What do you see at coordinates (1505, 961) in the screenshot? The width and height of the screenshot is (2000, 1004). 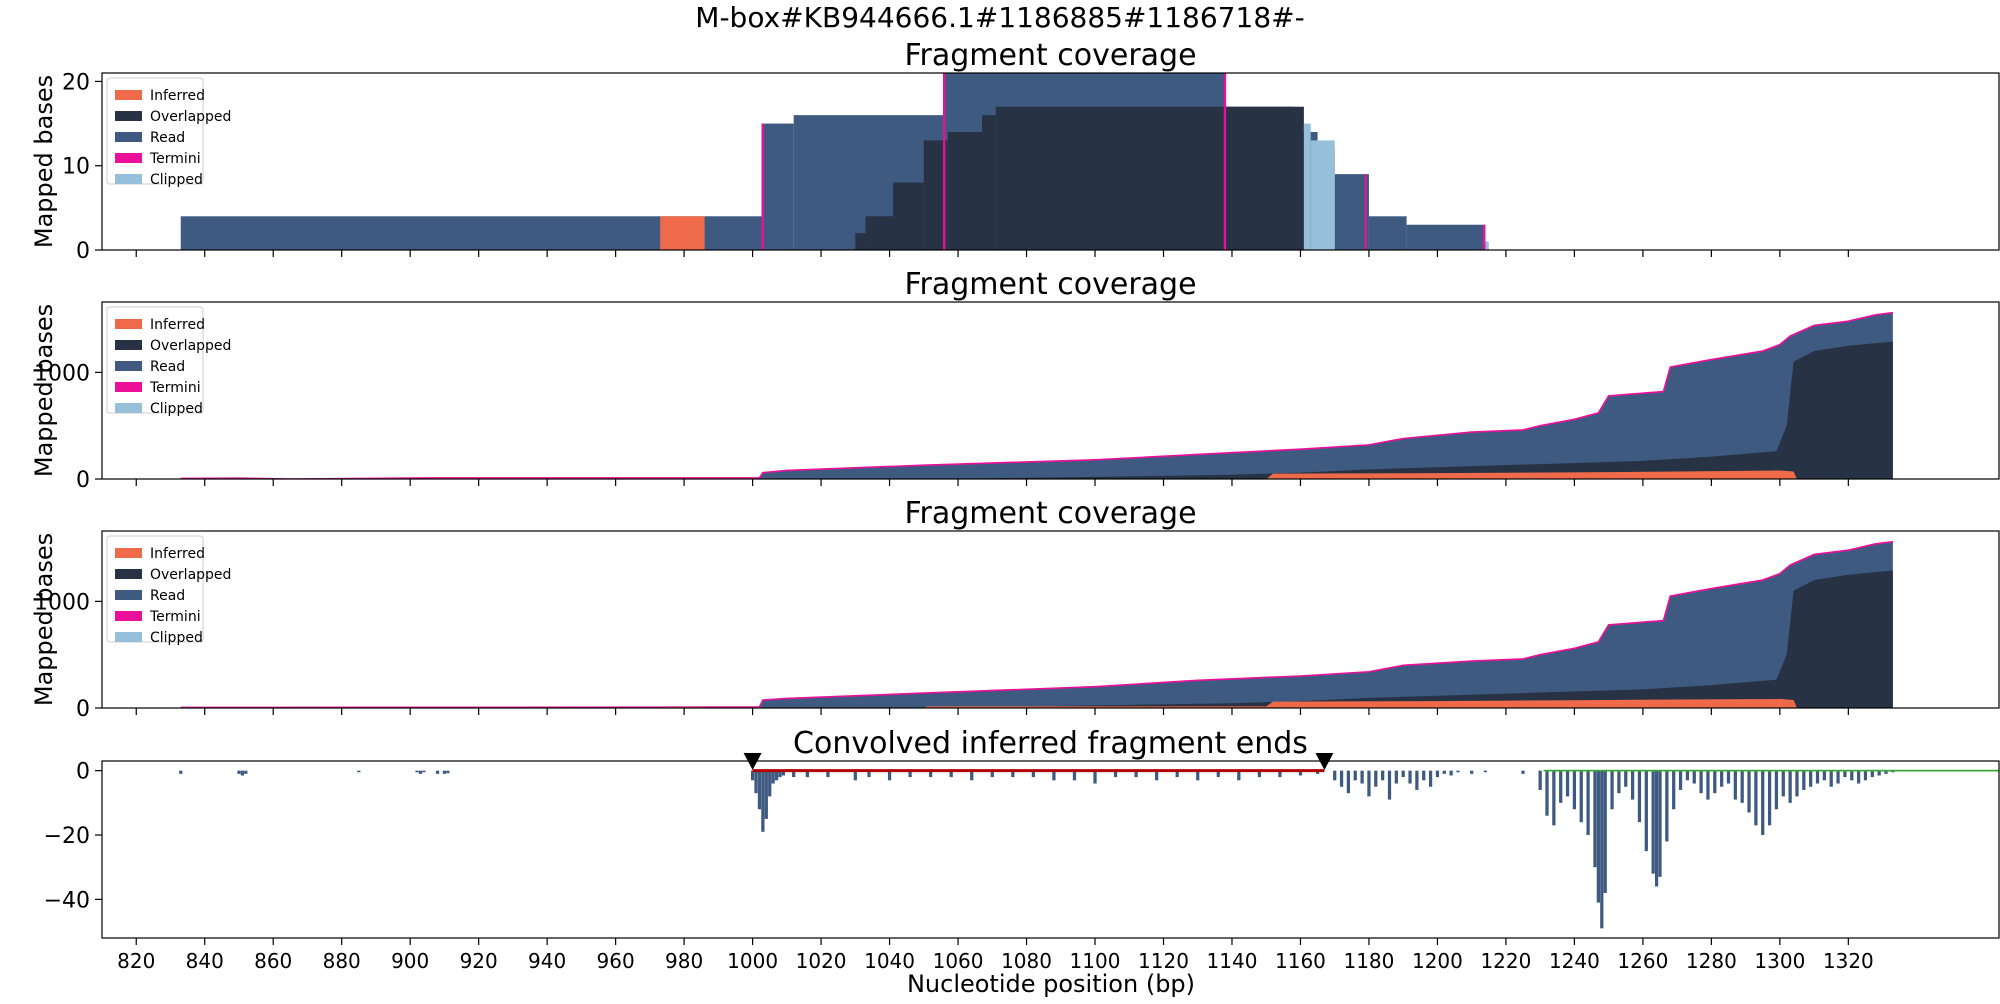 I see `x-tick-label: 1220` at bounding box center [1505, 961].